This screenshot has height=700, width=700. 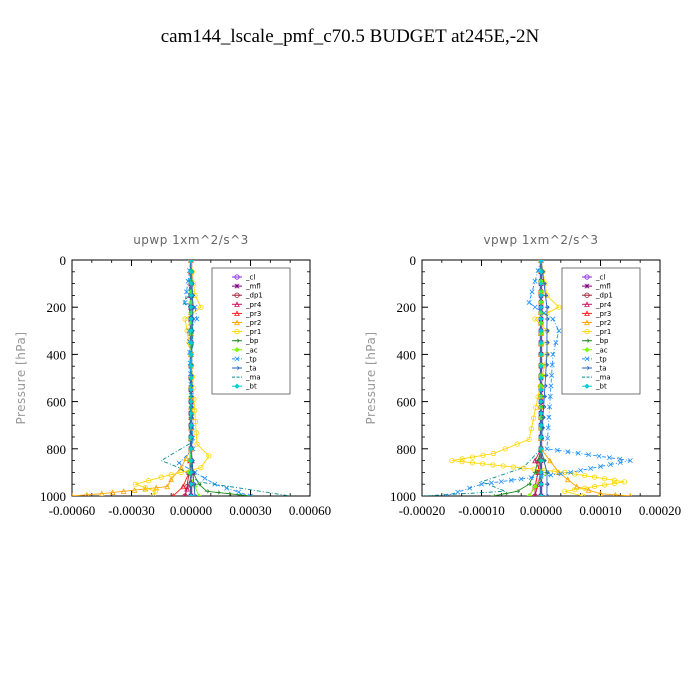 I want to click on legend-label: _bp, so click(x=252, y=341).